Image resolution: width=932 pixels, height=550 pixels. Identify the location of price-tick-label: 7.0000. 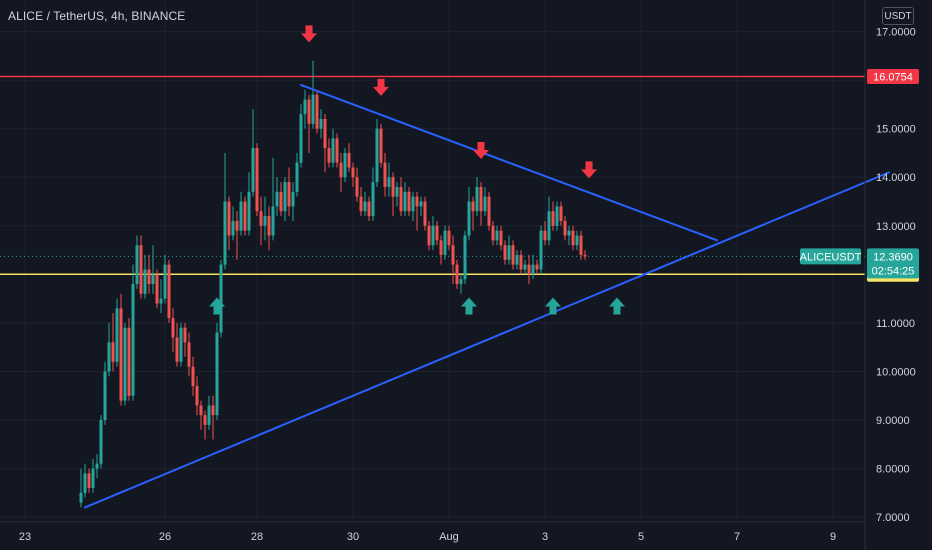
(893, 518).